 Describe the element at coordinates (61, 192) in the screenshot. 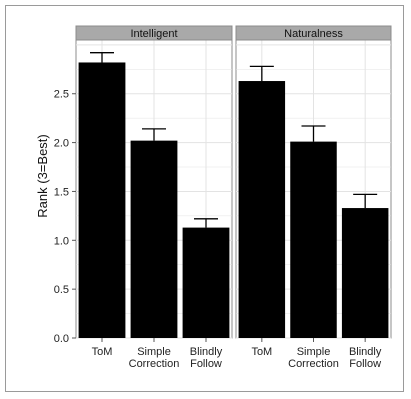

I see `y-tick-label: 1.5` at that location.